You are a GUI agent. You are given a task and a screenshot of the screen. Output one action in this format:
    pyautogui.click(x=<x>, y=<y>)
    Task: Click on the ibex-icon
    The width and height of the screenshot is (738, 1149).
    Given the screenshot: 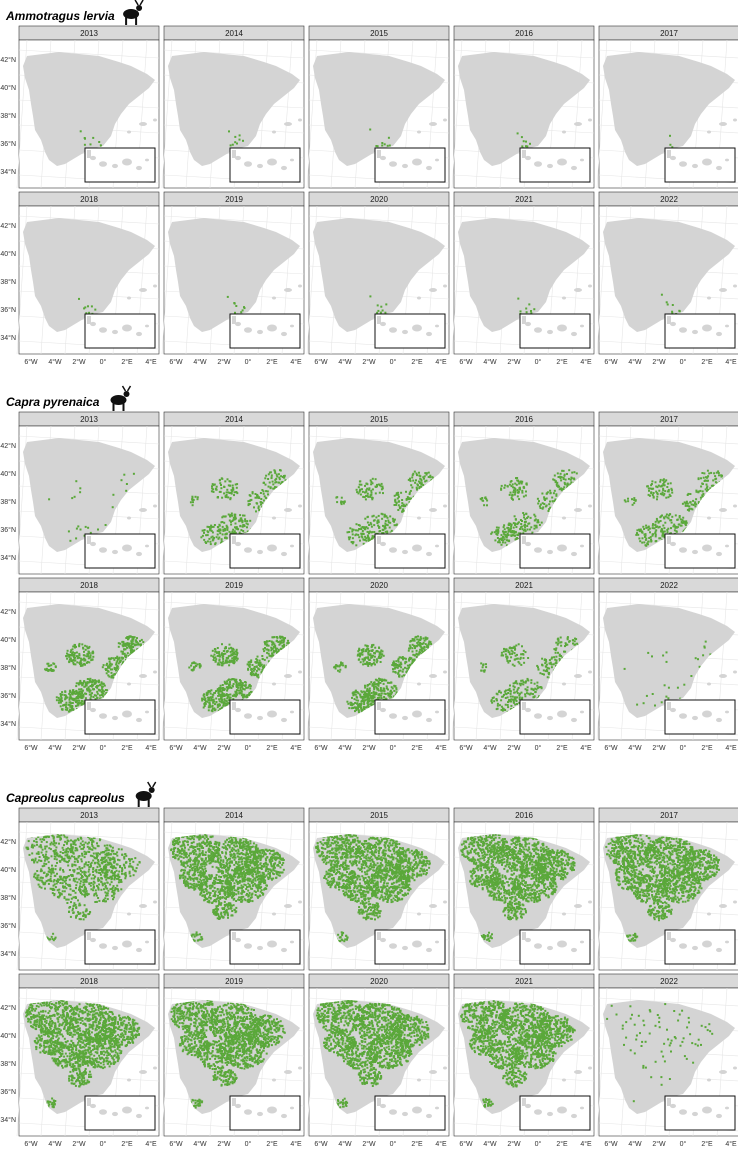 What is the action you would take?
    pyautogui.click(x=121, y=398)
    